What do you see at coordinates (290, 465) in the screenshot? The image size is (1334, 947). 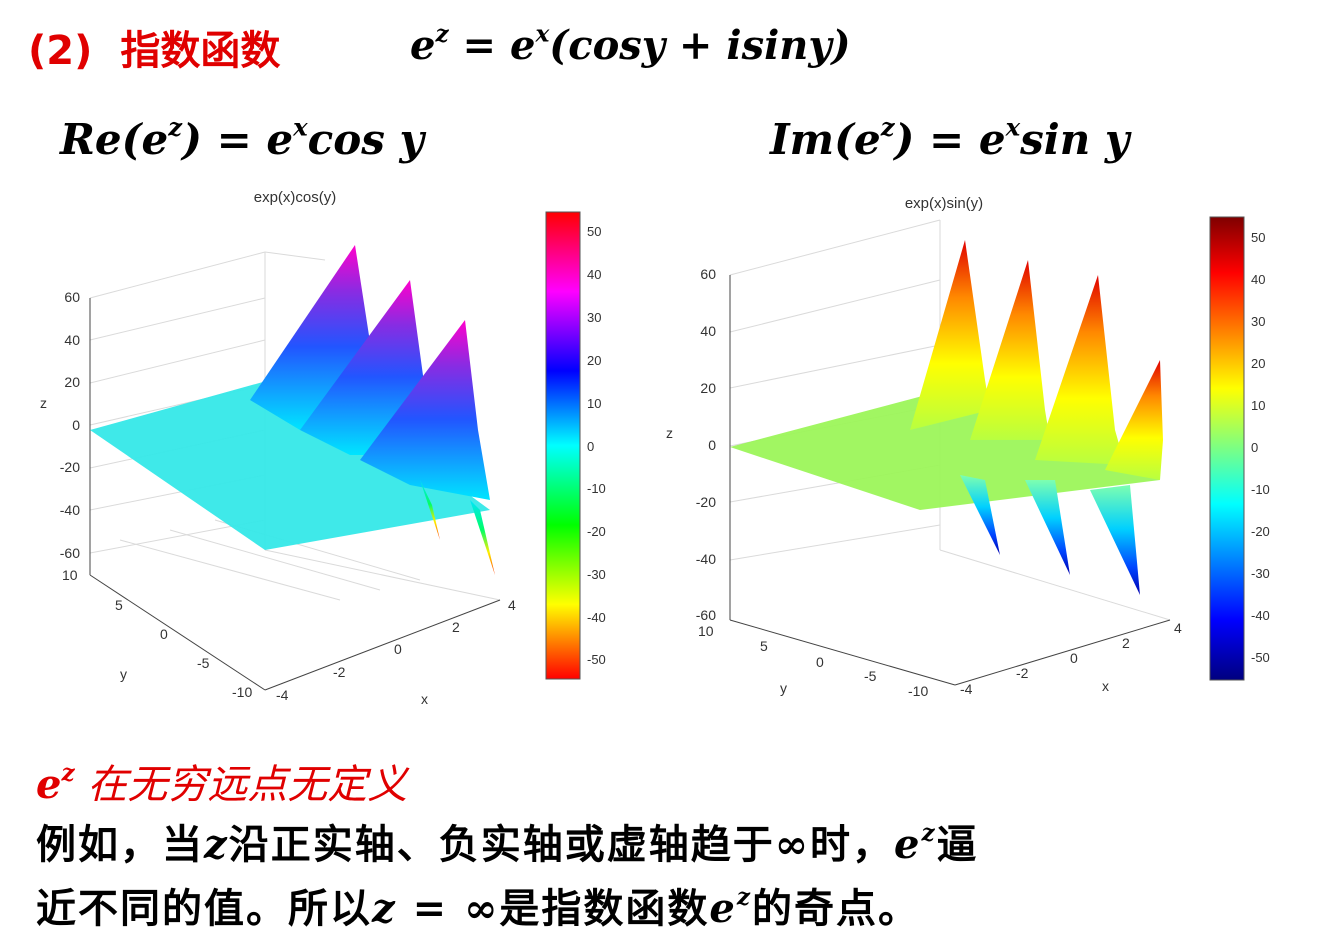 I see `surface-plane` at bounding box center [290, 465].